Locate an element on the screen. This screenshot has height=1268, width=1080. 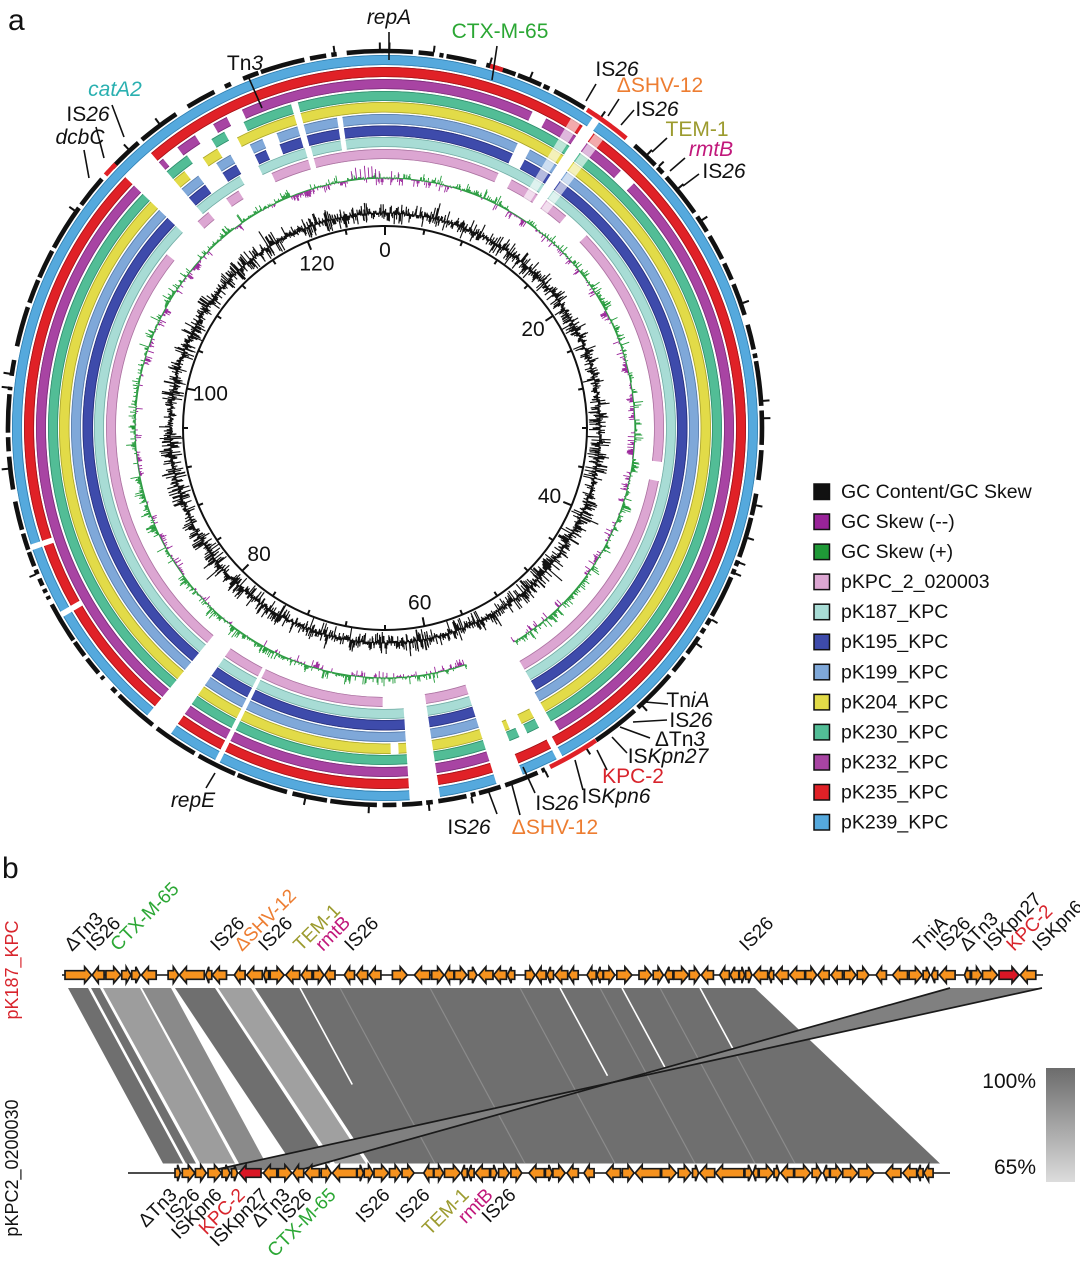
svg-text: GC Skew (--) is located at coordinates (898, 522).